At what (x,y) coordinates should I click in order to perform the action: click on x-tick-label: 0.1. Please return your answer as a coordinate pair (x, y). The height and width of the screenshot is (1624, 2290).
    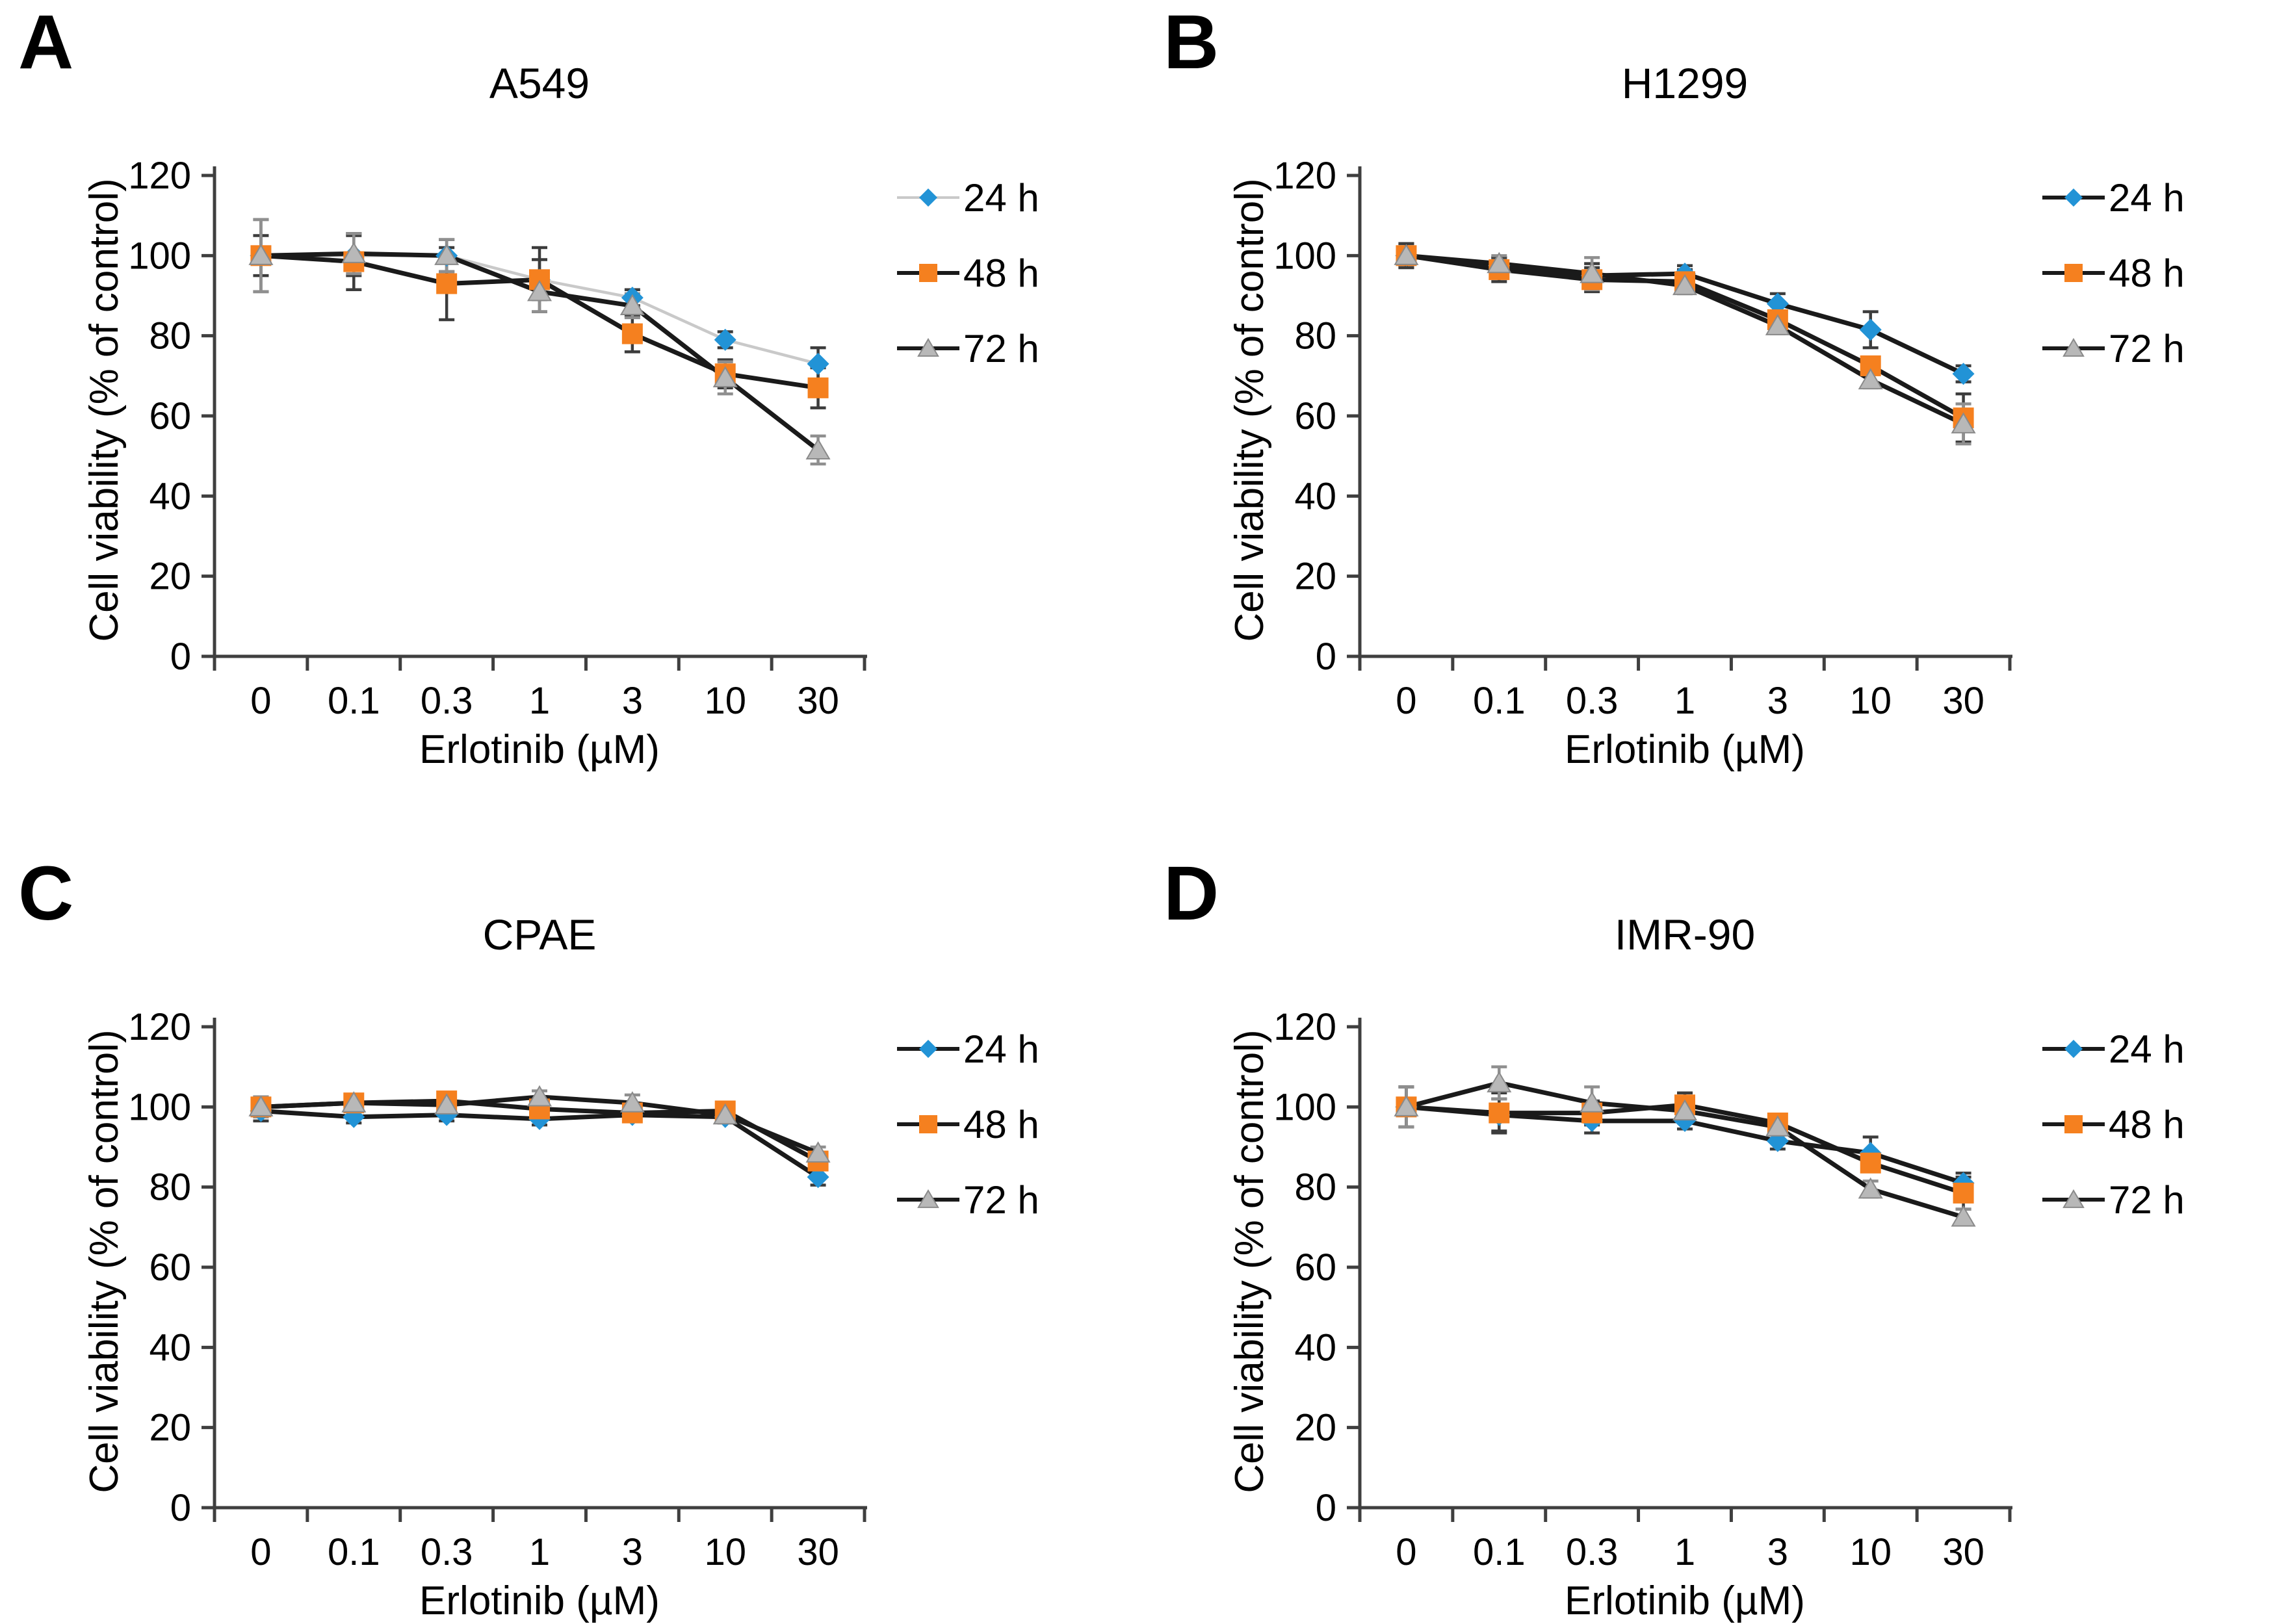
    Looking at the image, I should click on (1499, 1552).